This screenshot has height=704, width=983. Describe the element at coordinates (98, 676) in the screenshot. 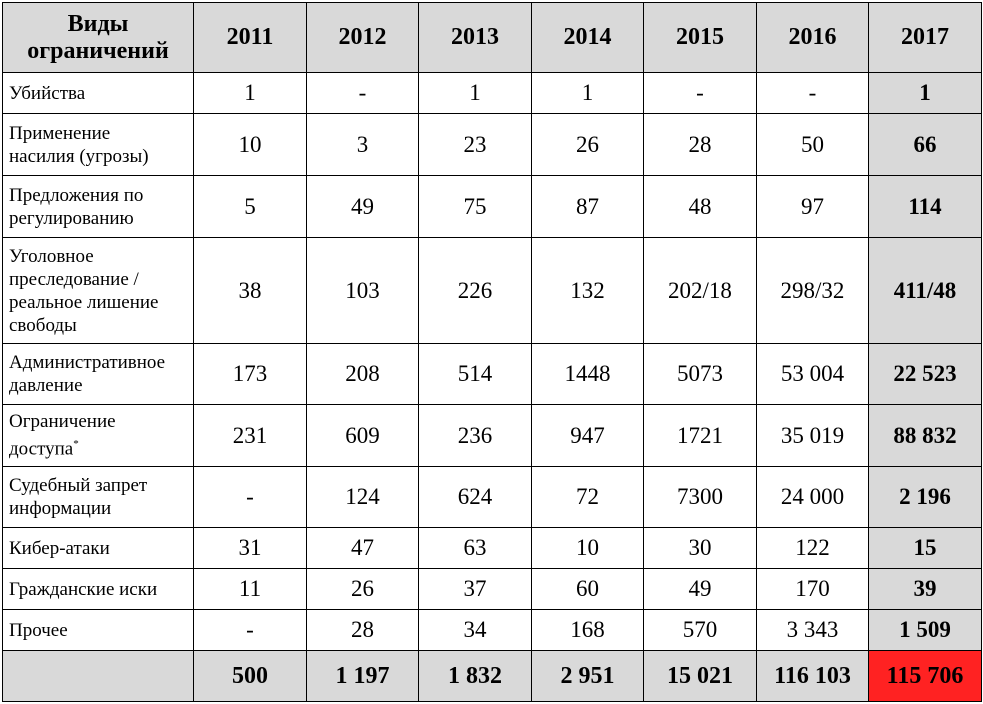

I see `totals-label-cell` at that location.